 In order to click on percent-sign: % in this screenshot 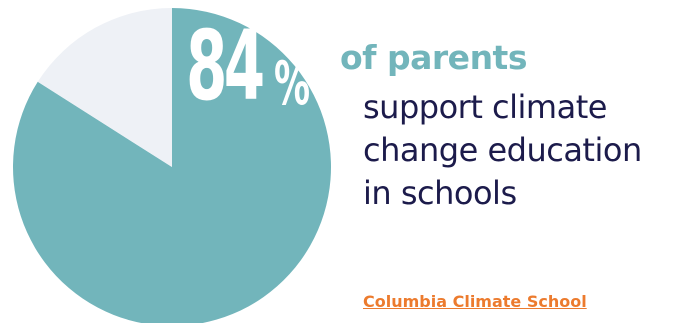, I will do `click(292, 84)`.